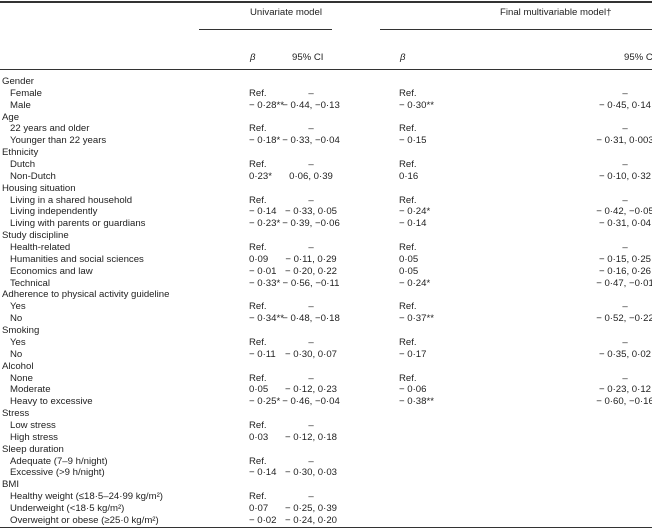  What do you see at coordinates (78, 224) in the screenshot?
I see `row-label: Living with parents or guardians` at bounding box center [78, 224].